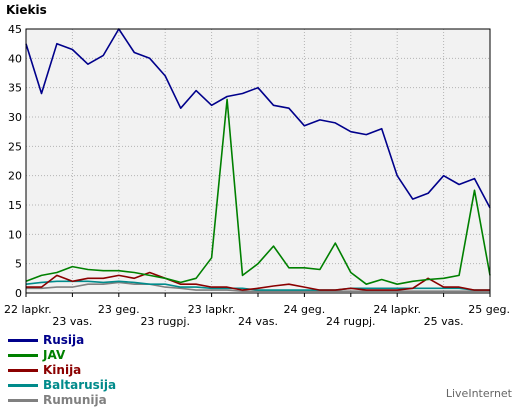 This screenshot has height=408, width=520. What do you see at coordinates (72, 321) in the screenshot?
I see `x-tick-label: 23 vas.` at bounding box center [72, 321].